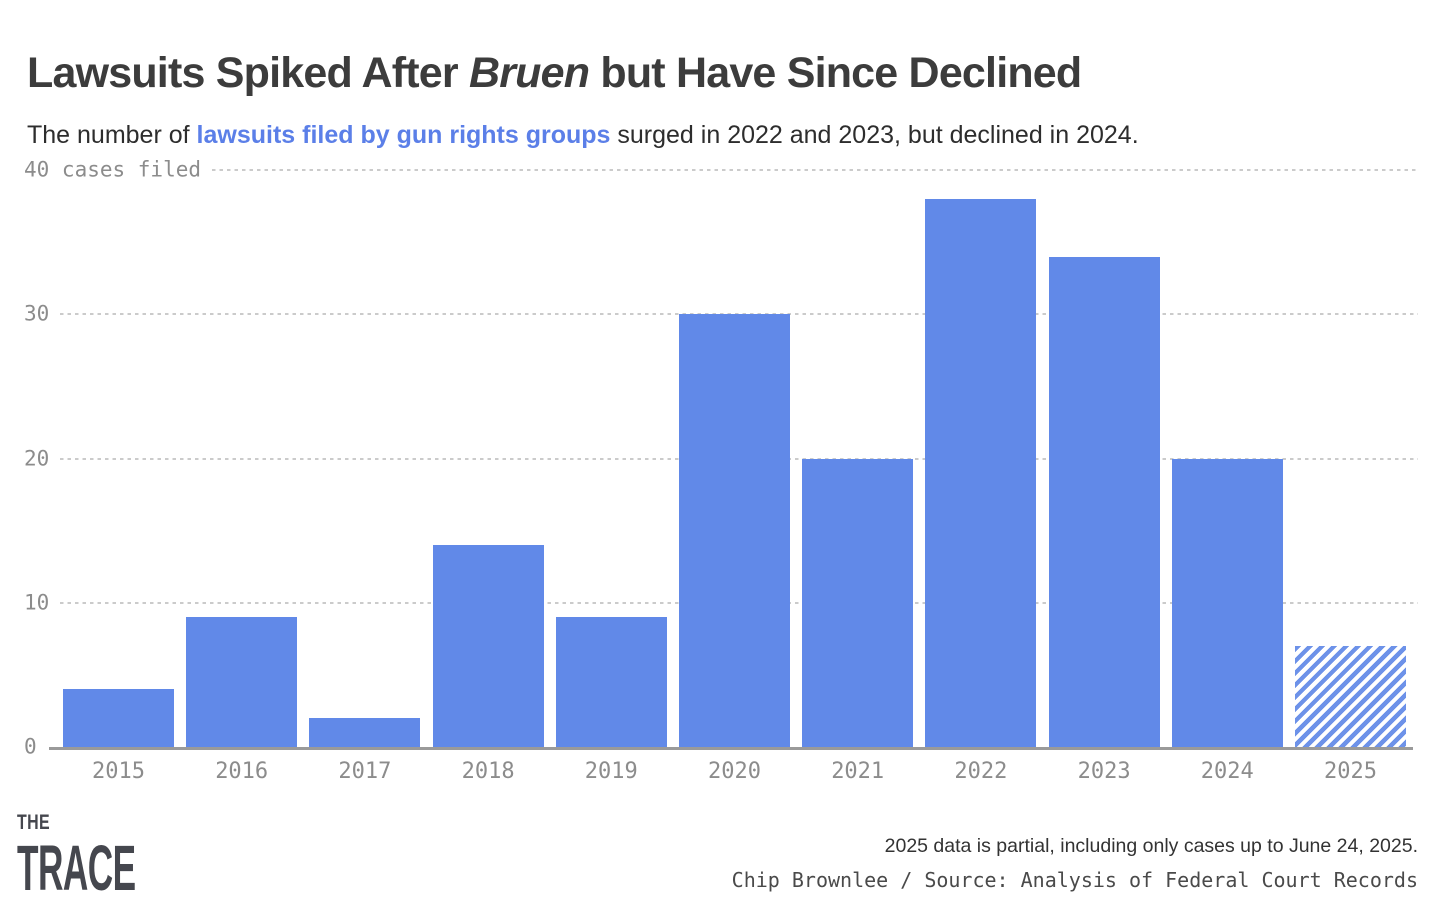  What do you see at coordinates (611, 682) in the screenshot?
I see `bar-2019` at bounding box center [611, 682].